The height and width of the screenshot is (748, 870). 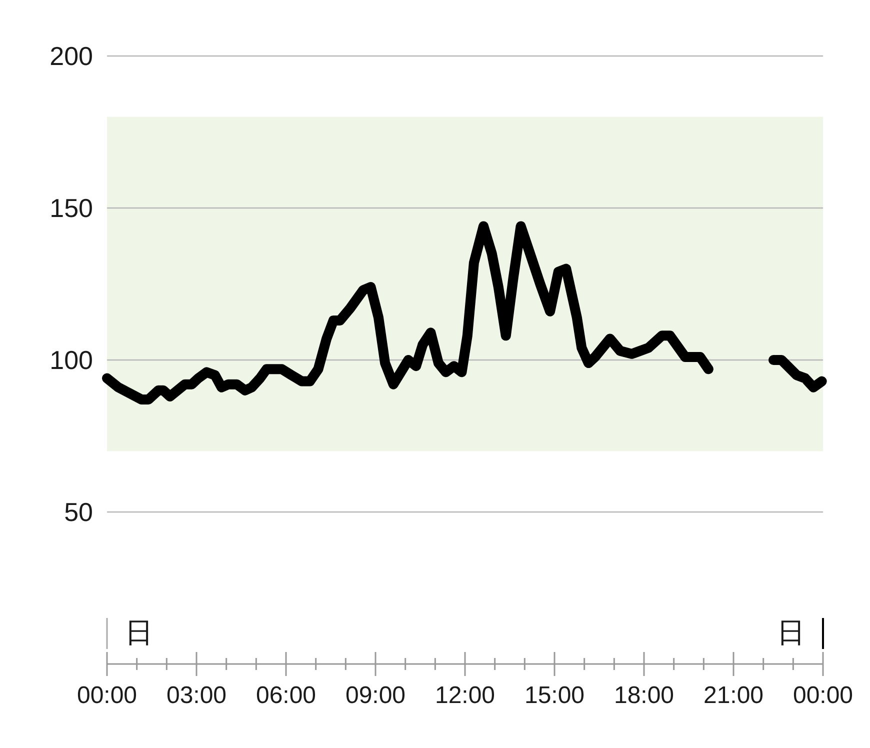 I want to click on y-tick-label: 200, so click(x=71, y=56).